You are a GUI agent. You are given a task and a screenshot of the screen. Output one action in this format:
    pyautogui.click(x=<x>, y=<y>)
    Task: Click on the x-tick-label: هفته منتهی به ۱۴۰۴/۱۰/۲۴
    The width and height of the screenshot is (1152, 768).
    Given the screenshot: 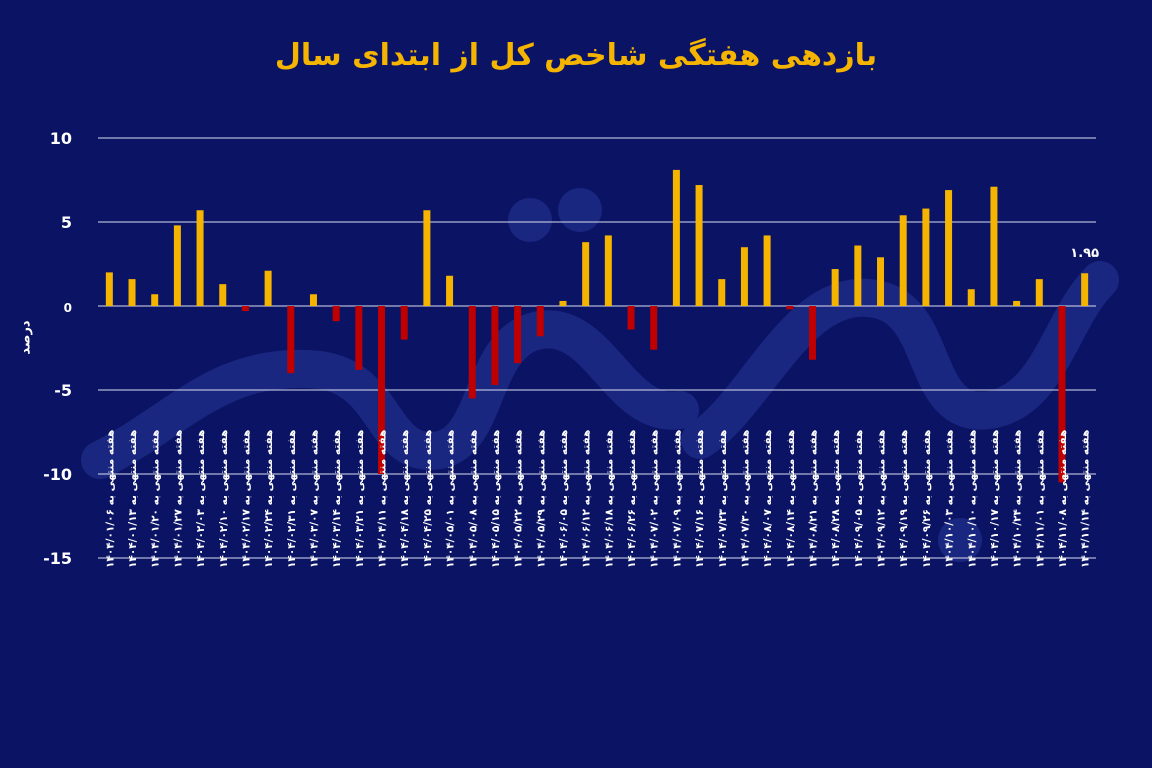 What is the action you would take?
    pyautogui.click(x=1018, y=499)
    